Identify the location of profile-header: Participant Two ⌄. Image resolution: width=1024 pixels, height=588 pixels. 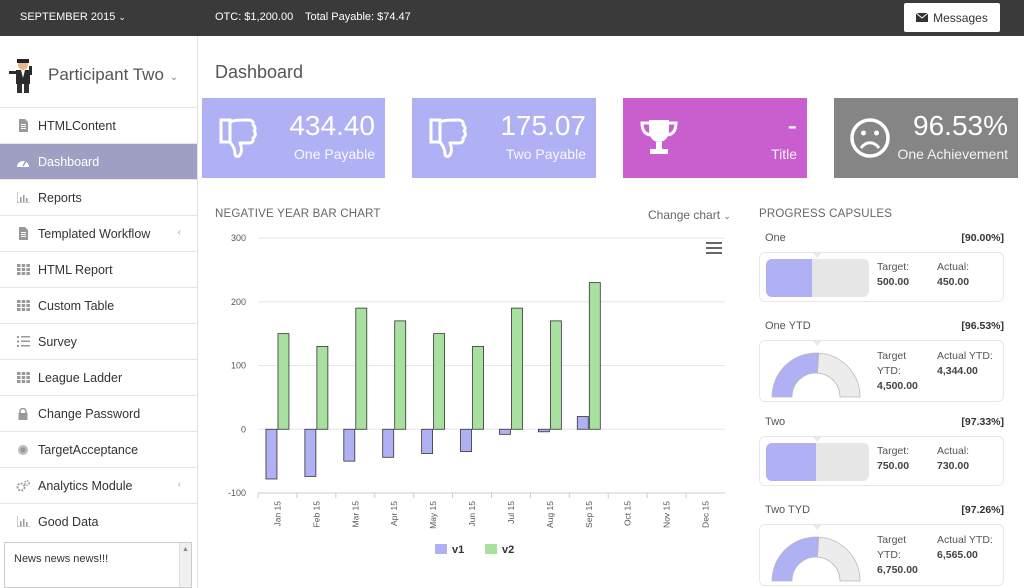
(99, 72).